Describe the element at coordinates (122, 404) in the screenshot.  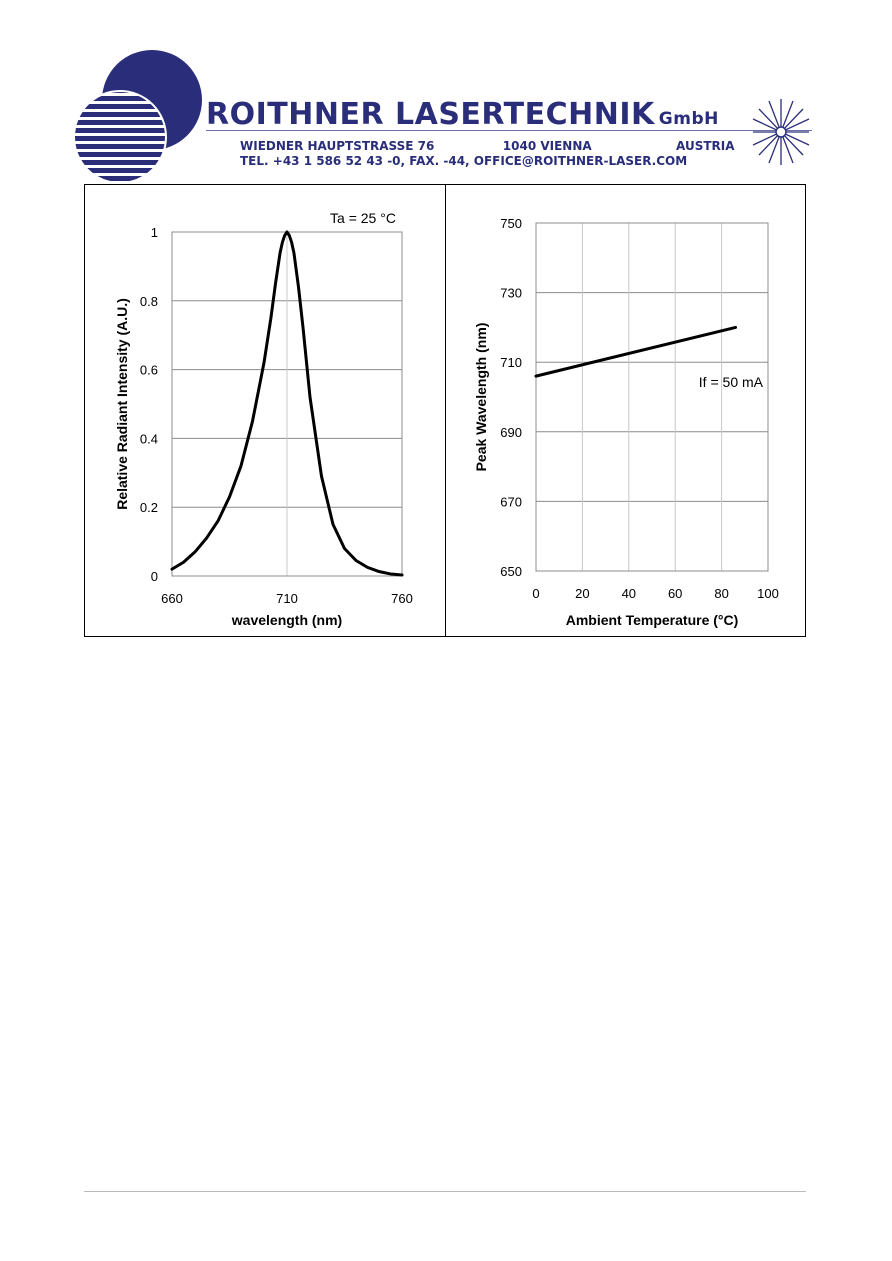
I see `y-axis-label: Relative Radiant Intensity (A.U.)` at that location.